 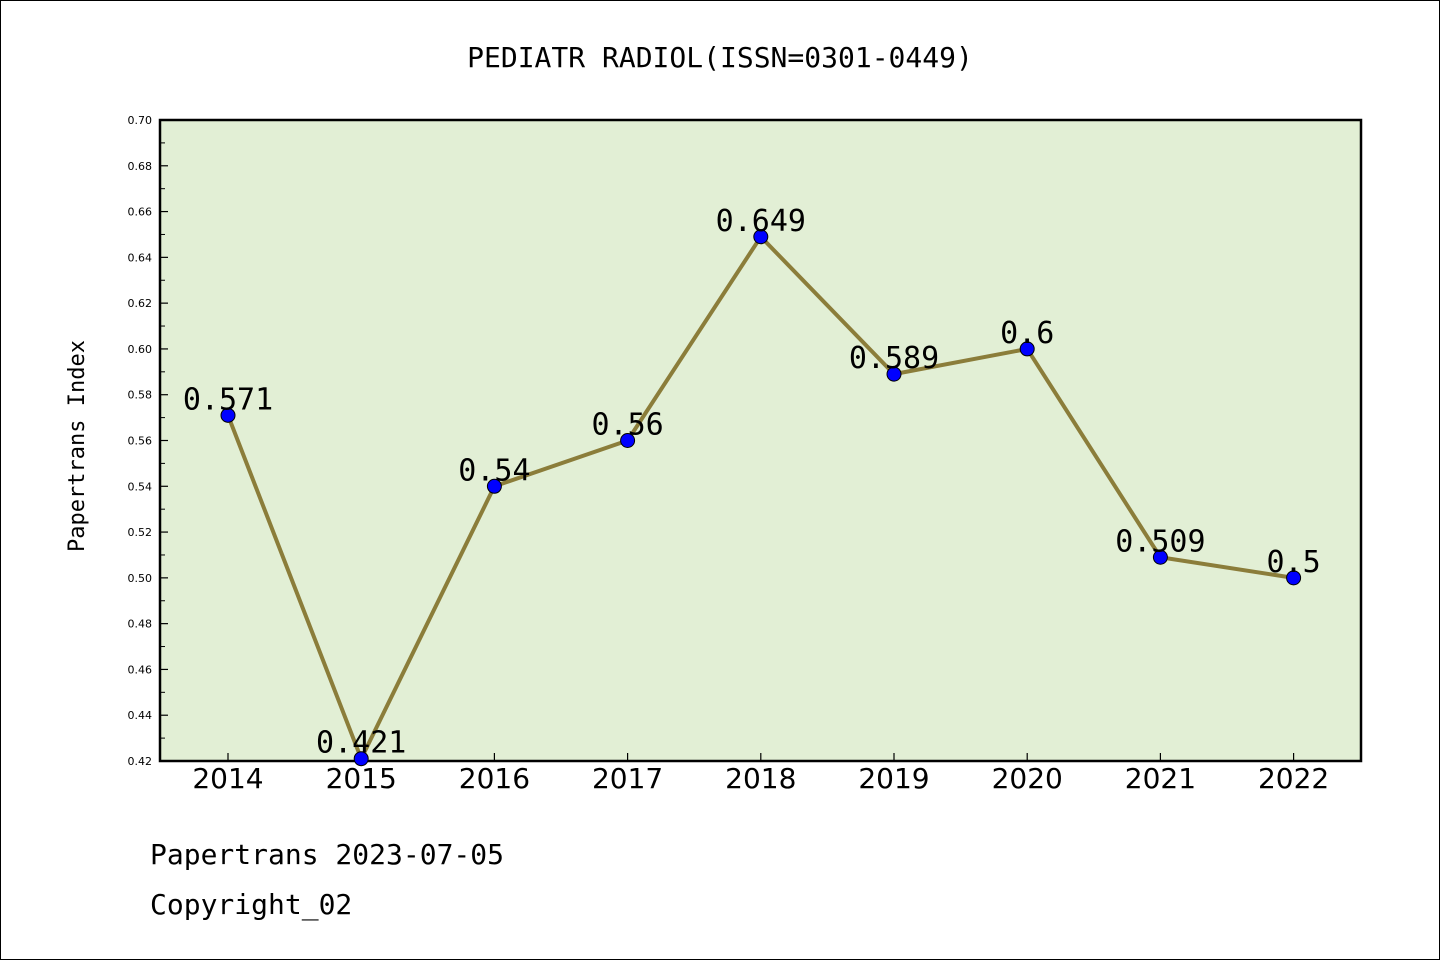 I want to click on y-tick-label: 0.46, so click(x=140, y=669).